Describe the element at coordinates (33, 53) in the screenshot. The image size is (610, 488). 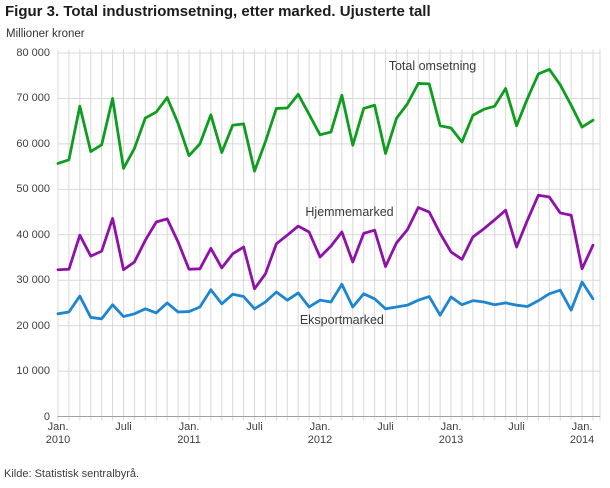
I see `y-tick-label: 80 000` at that location.